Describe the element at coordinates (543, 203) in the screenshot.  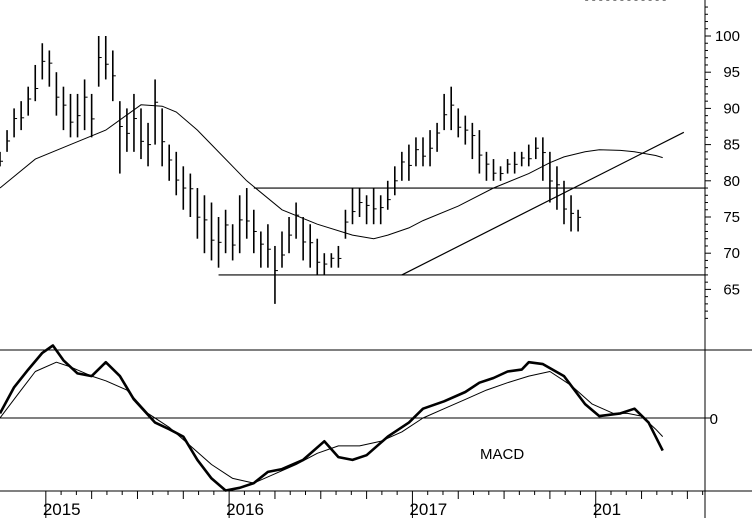
I see `trend-line` at that location.